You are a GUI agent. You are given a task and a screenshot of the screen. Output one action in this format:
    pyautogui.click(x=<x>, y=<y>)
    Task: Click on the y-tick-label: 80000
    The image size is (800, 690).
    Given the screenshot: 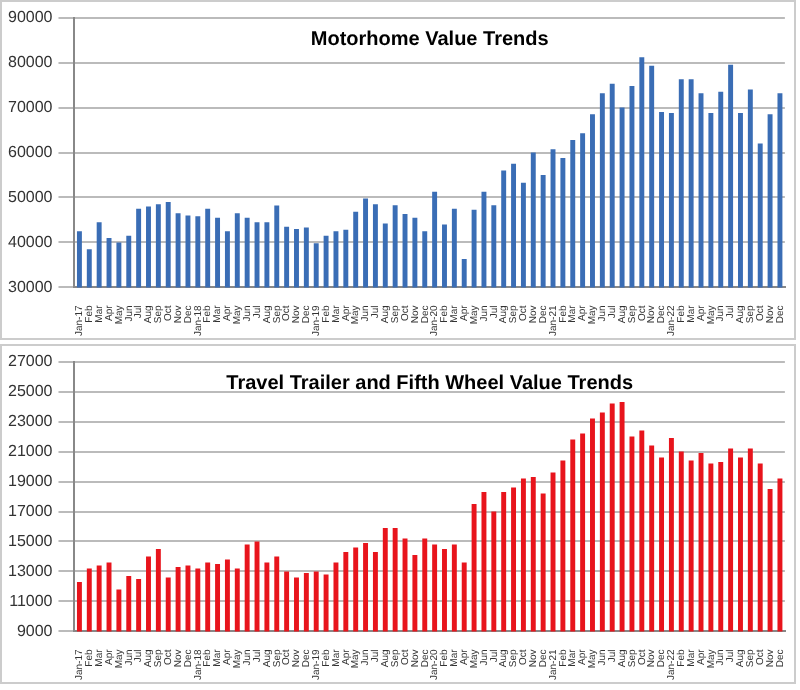 What is the action you would take?
    pyautogui.click(x=30, y=61)
    